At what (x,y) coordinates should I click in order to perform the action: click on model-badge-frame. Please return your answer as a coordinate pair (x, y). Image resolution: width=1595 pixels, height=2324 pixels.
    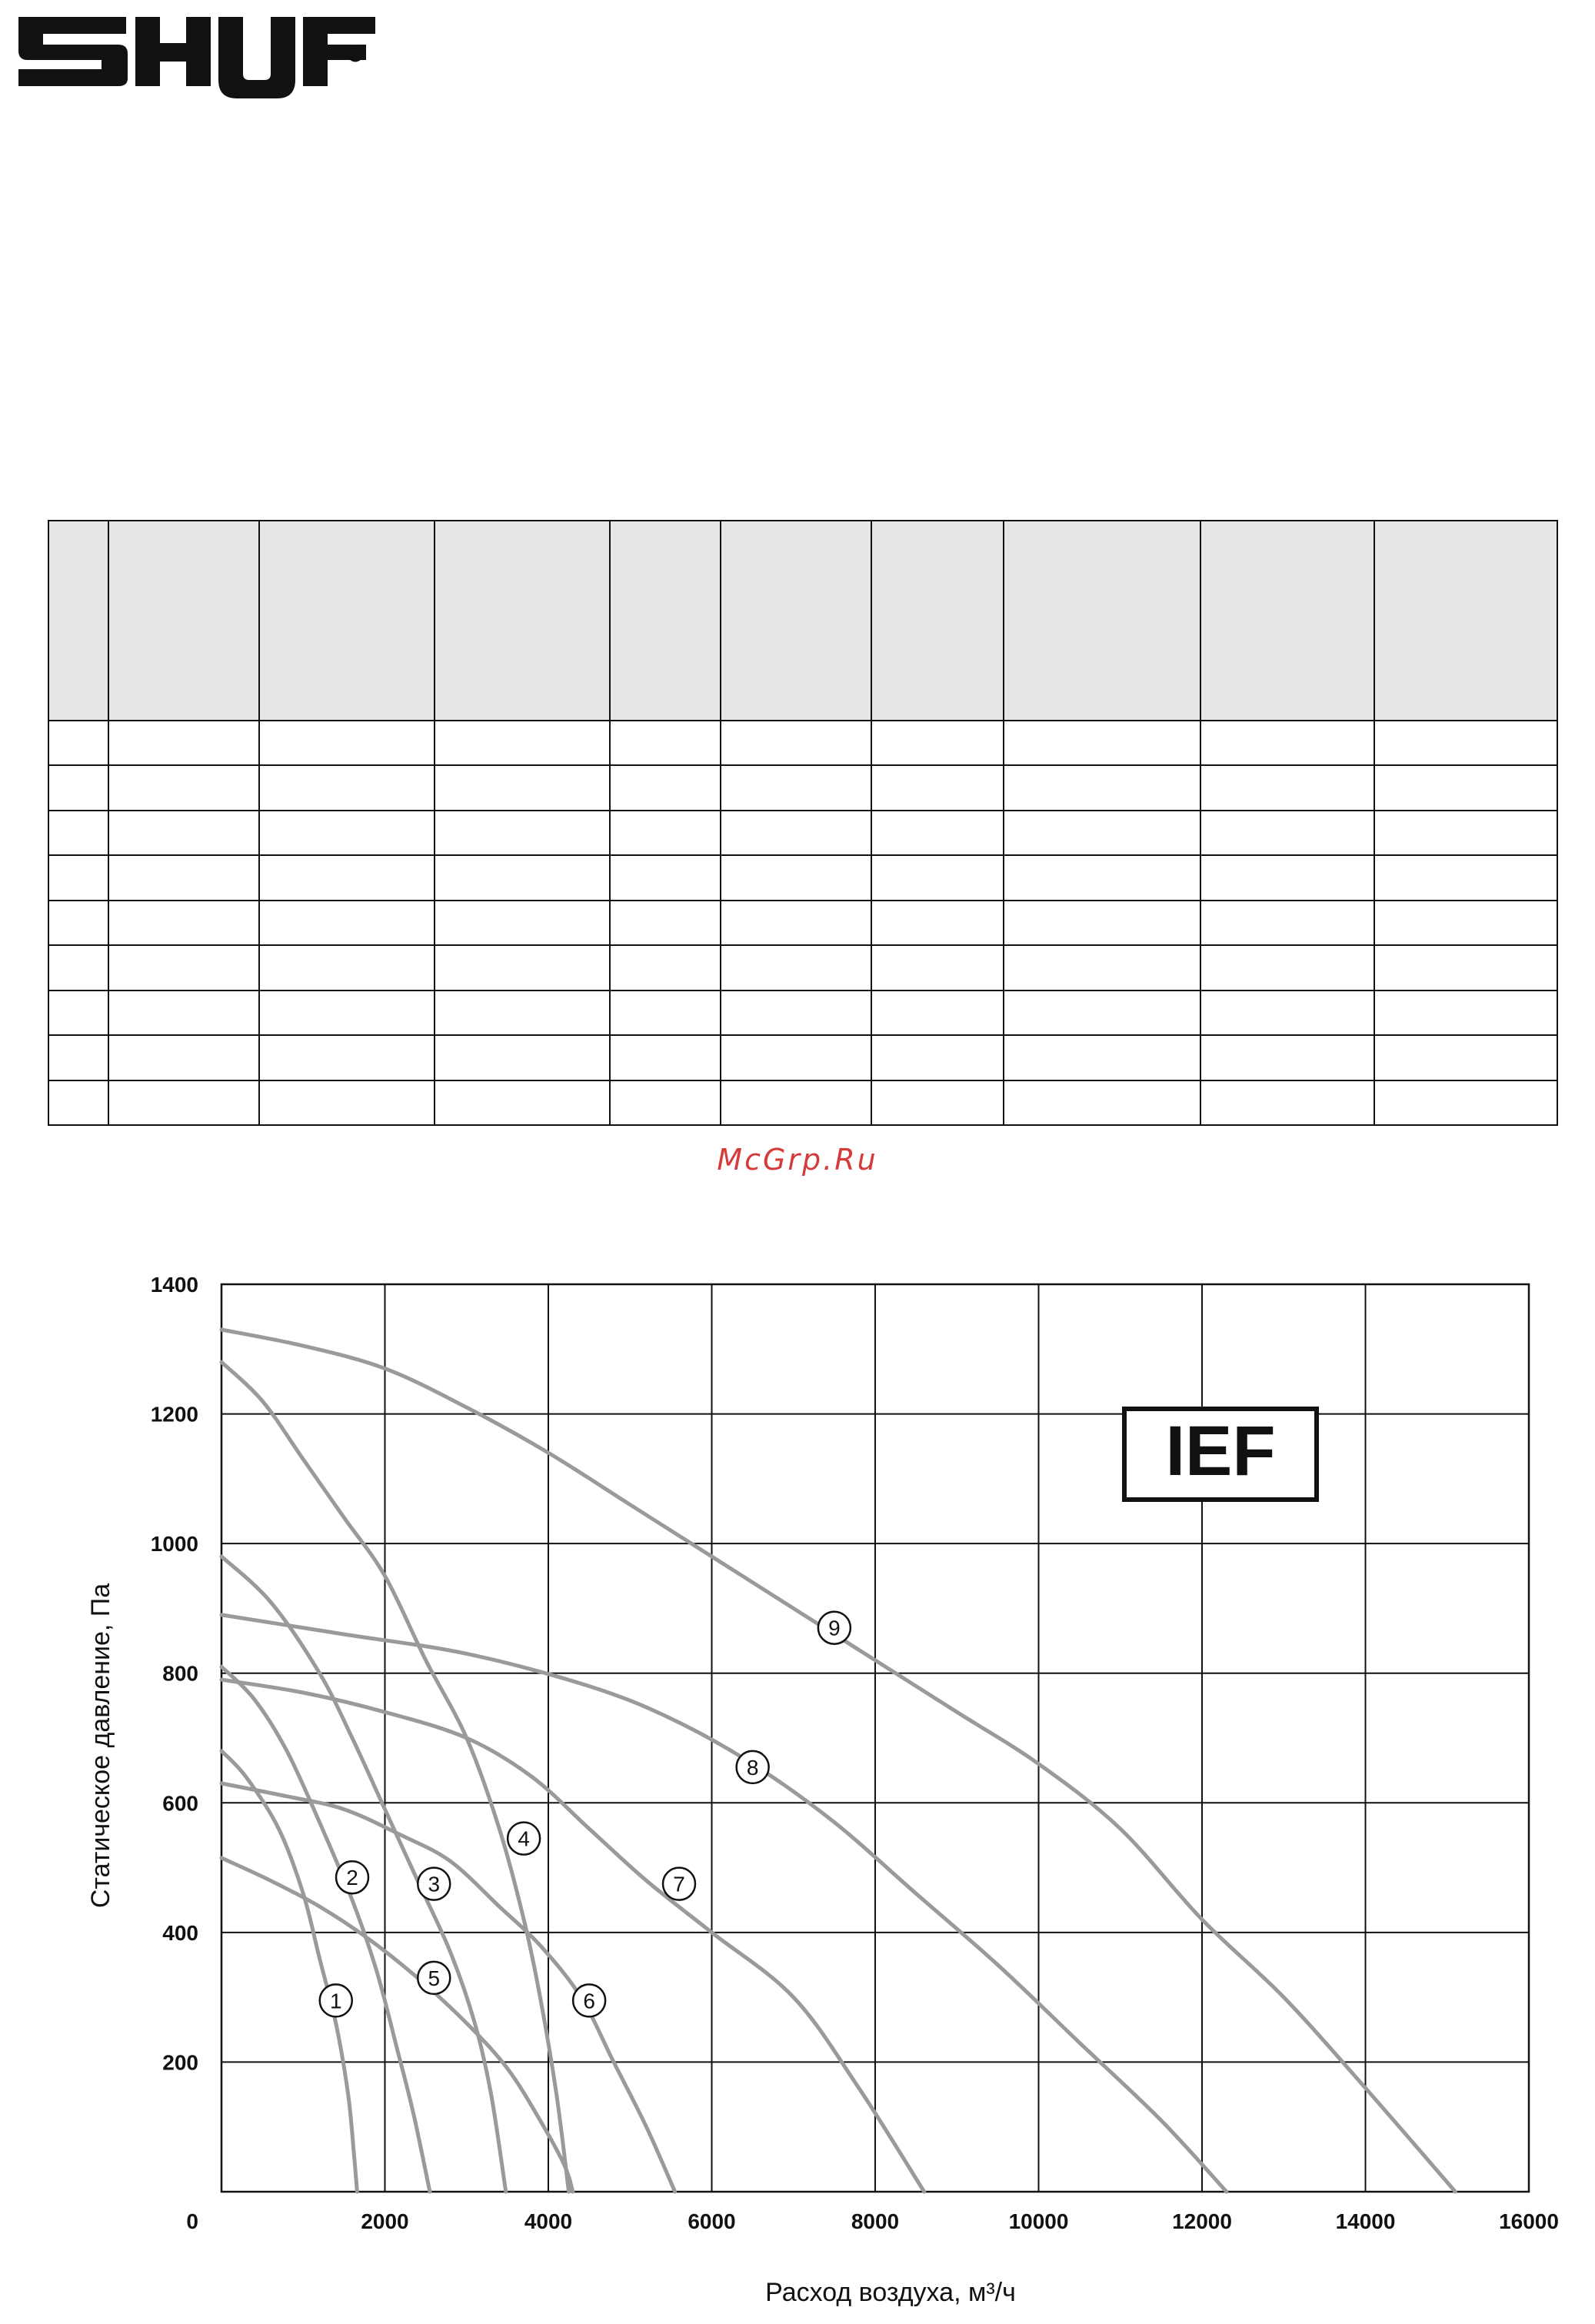
    Looking at the image, I should click on (1220, 1454).